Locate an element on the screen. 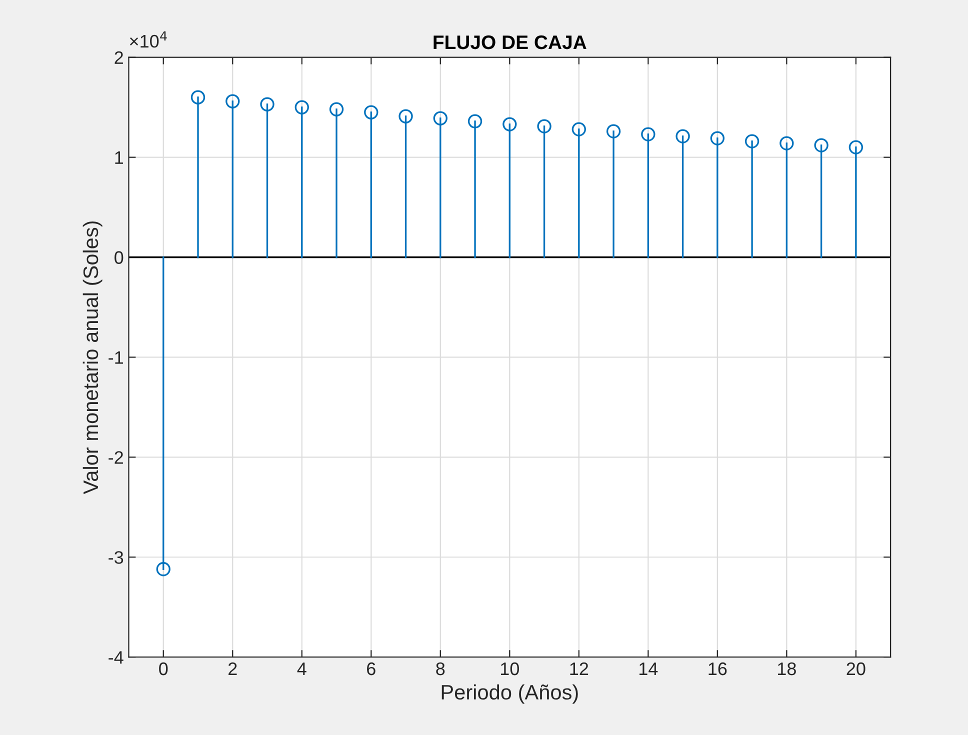 The image size is (968, 735). y-tick-label: 1 is located at coordinates (119, 157).